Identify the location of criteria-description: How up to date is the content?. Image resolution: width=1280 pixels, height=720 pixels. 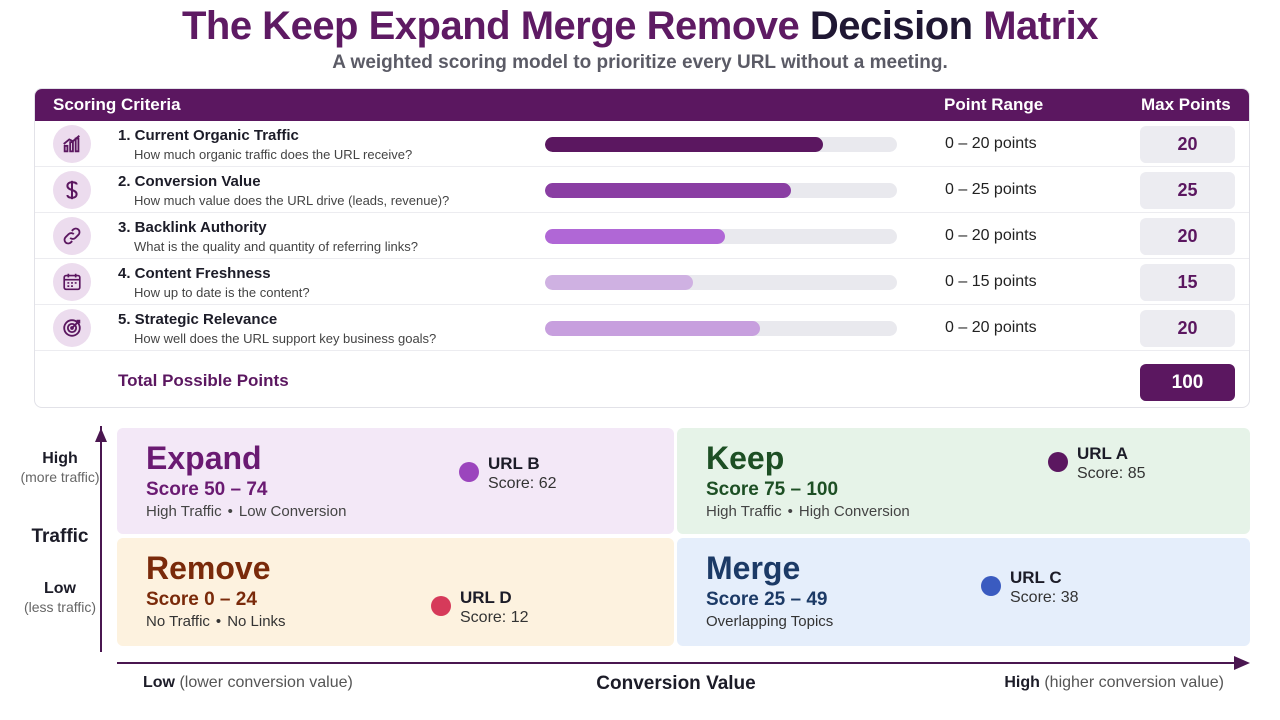
(222, 292).